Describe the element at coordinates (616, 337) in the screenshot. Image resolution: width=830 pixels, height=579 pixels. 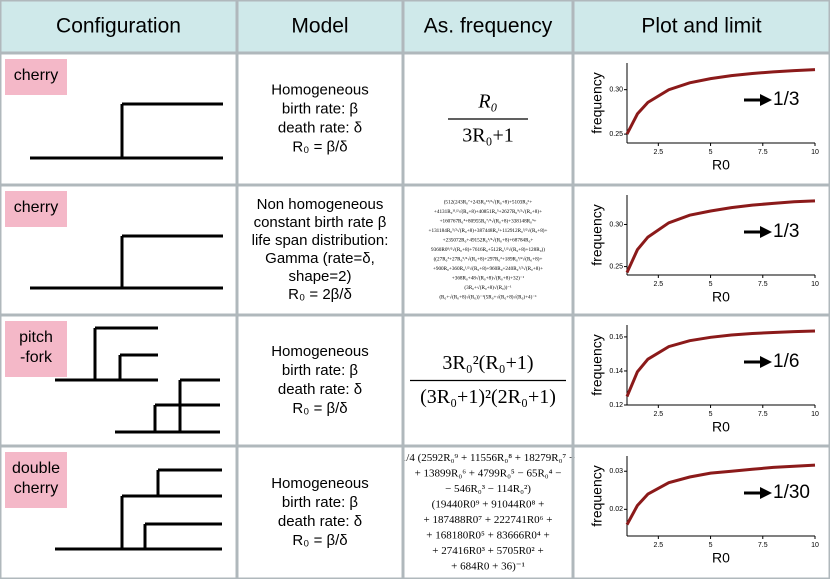
I see `y-tick-label: 0.16` at that location.